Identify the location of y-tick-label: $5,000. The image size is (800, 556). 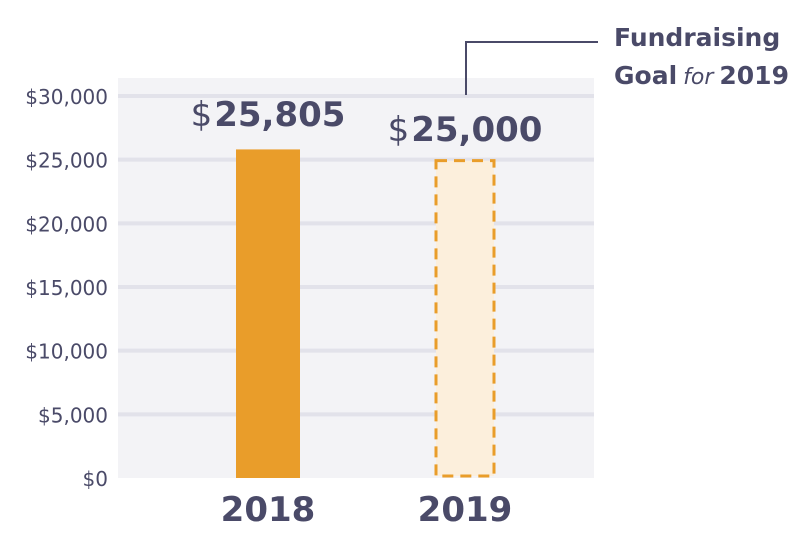
(73, 415).